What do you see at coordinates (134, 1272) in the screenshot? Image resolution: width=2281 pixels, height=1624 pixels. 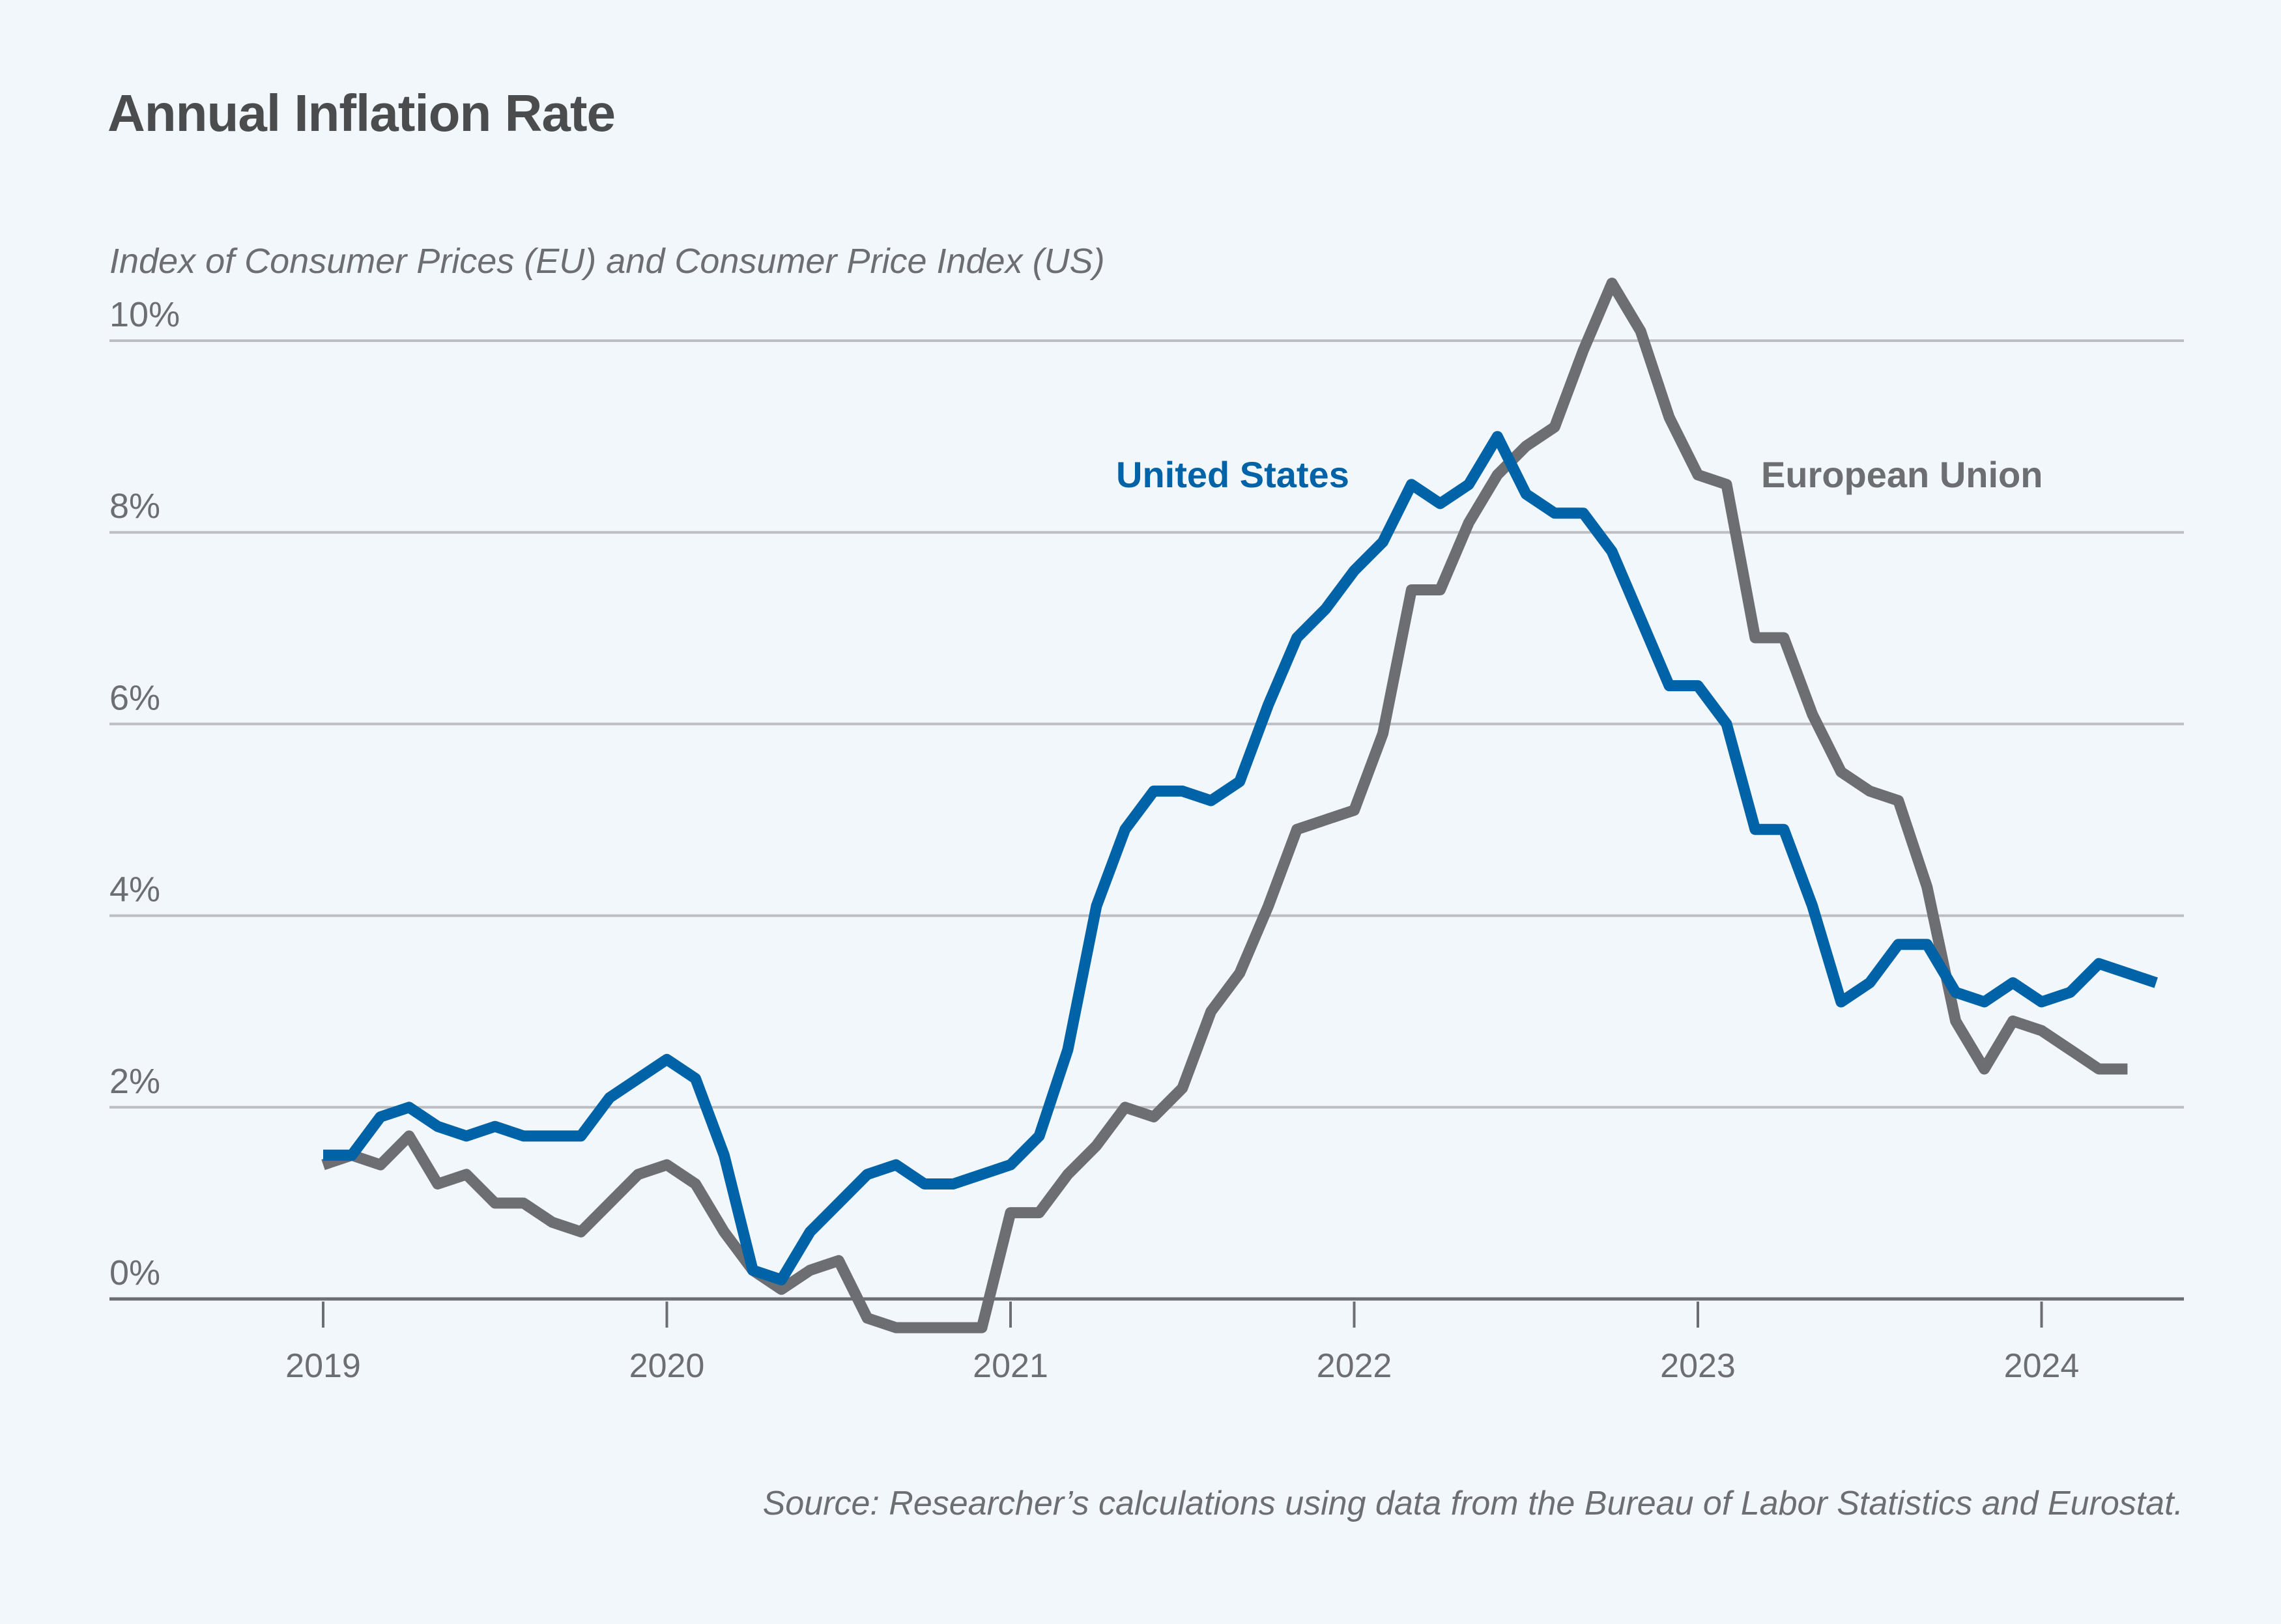 I see `y-tick-label: 0%` at bounding box center [134, 1272].